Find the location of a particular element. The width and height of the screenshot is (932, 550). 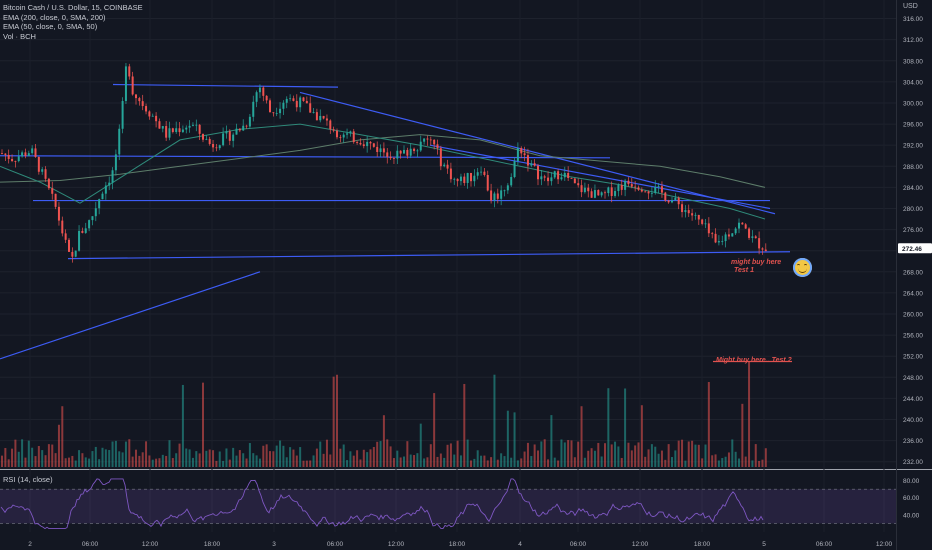

annotation-buy-2: Might buy here.. Test 2 is located at coordinates (754, 360).